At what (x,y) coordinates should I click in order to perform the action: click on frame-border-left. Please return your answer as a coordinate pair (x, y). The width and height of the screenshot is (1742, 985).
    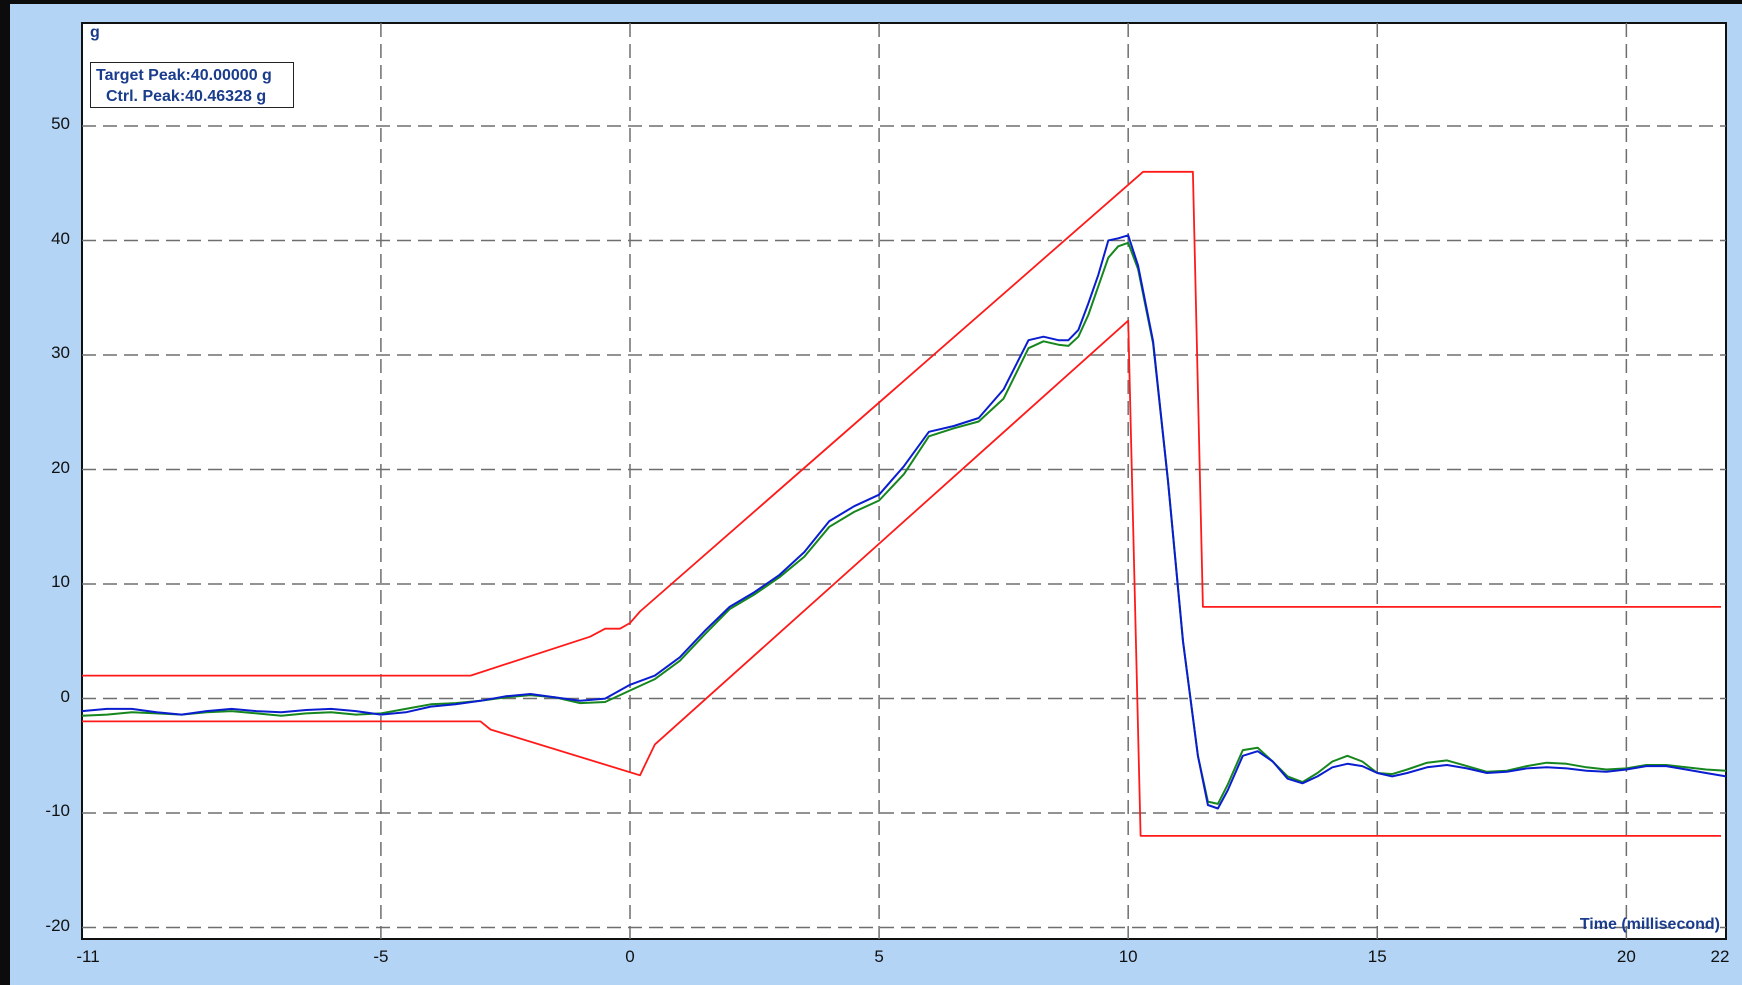
    Looking at the image, I should click on (5, 492).